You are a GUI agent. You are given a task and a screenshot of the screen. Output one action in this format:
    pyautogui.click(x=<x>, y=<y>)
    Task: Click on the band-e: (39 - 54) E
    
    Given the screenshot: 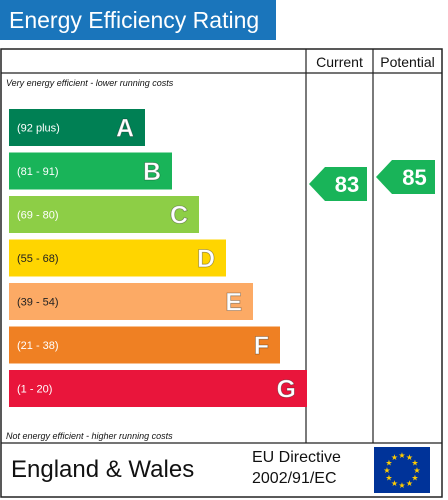 What is the action you would take?
    pyautogui.click(x=131, y=301)
    